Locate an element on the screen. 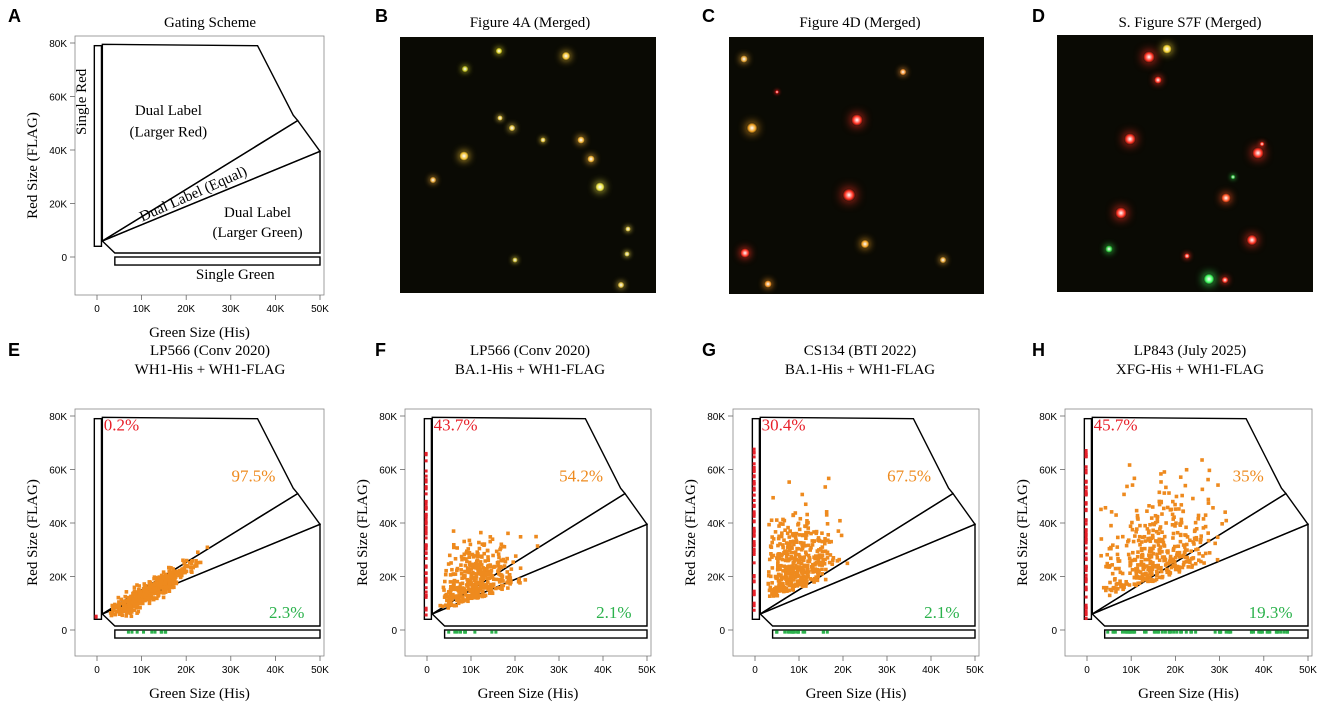  panel-title-d: S. Figure S7F (Merged) is located at coordinates (1190, 23).